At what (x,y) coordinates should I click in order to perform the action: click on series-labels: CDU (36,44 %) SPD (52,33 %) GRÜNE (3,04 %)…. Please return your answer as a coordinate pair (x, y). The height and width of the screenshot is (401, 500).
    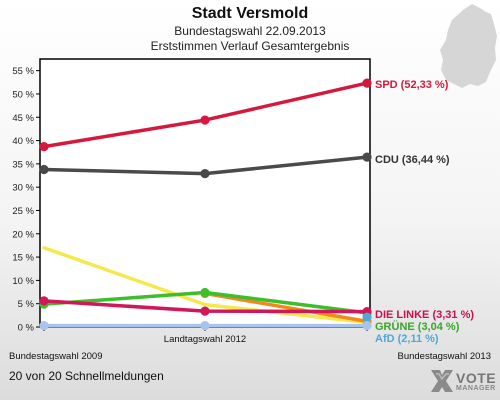
    Looking at the image, I should click on (424, 212).